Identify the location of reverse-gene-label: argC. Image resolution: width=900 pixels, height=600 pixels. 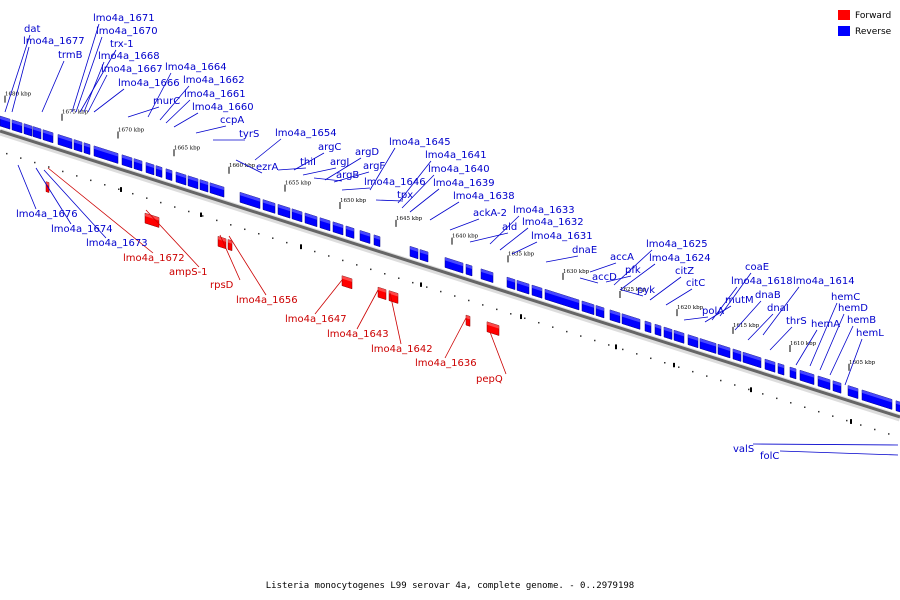
(329, 147).